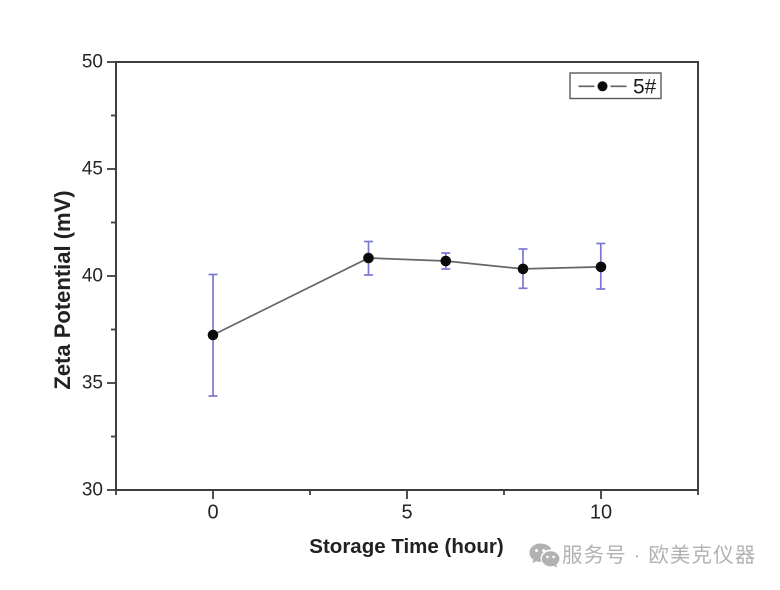  I want to click on svg-text: 40, so click(92, 276).